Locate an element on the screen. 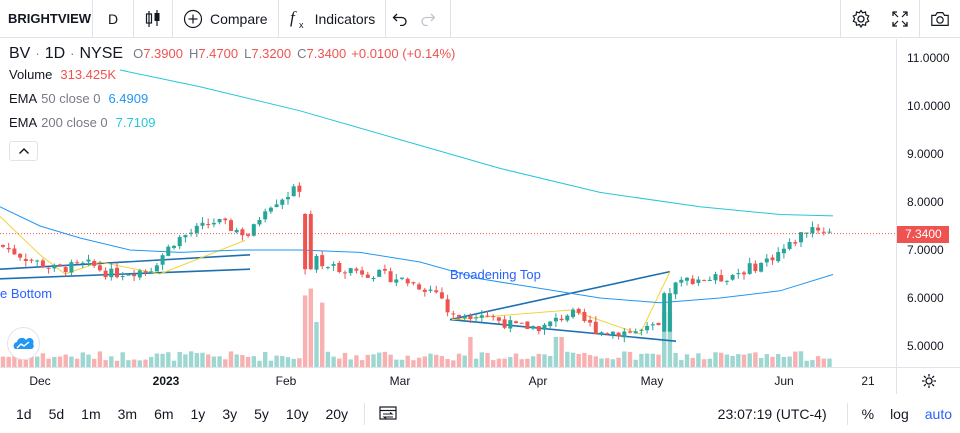  range-button-6m: 6m is located at coordinates (164, 414).